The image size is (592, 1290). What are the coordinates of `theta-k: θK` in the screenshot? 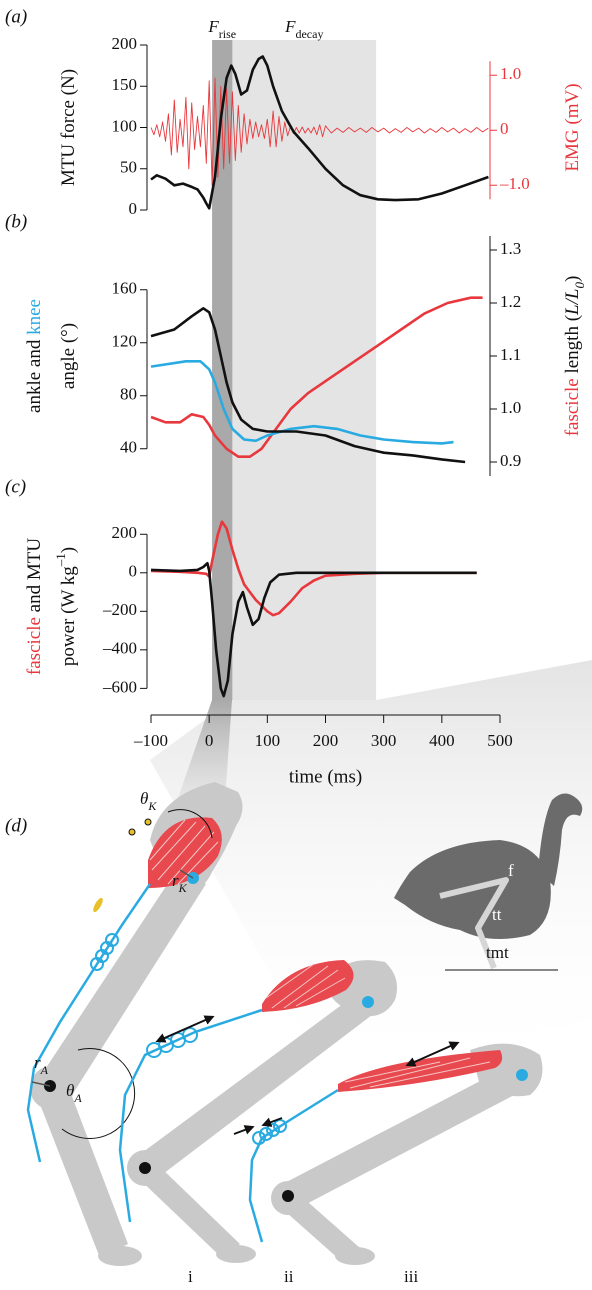 It's located at (148, 801).